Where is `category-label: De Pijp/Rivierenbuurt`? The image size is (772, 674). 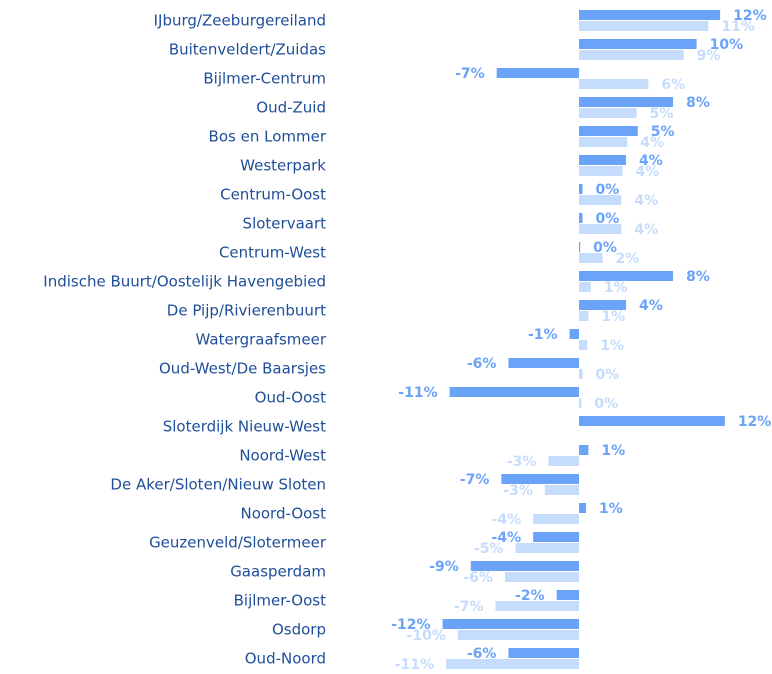
category-label: De Pijp/Rivierenbuurt is located at coordinates (246, 311).